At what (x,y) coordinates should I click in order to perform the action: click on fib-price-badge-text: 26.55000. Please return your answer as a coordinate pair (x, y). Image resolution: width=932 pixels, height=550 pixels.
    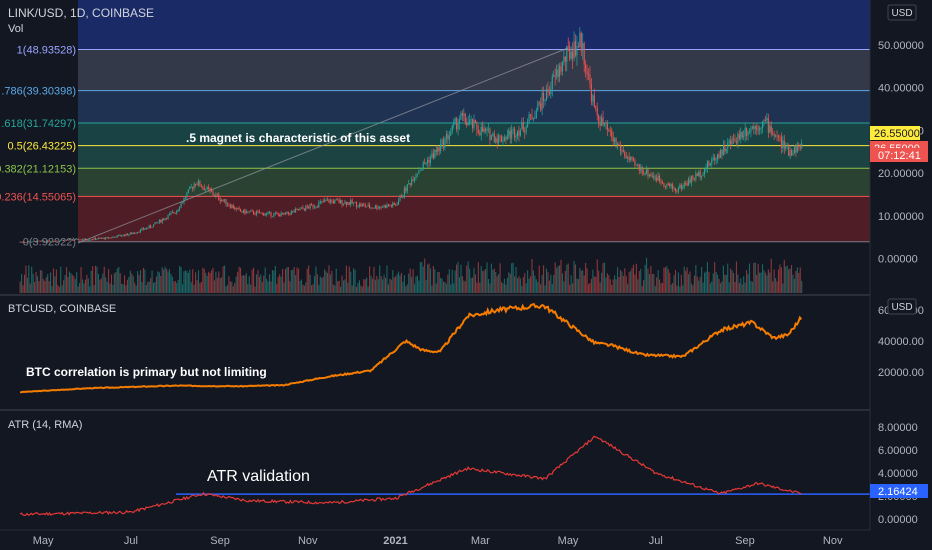
    Looking at the image, I should click on (897, 134).